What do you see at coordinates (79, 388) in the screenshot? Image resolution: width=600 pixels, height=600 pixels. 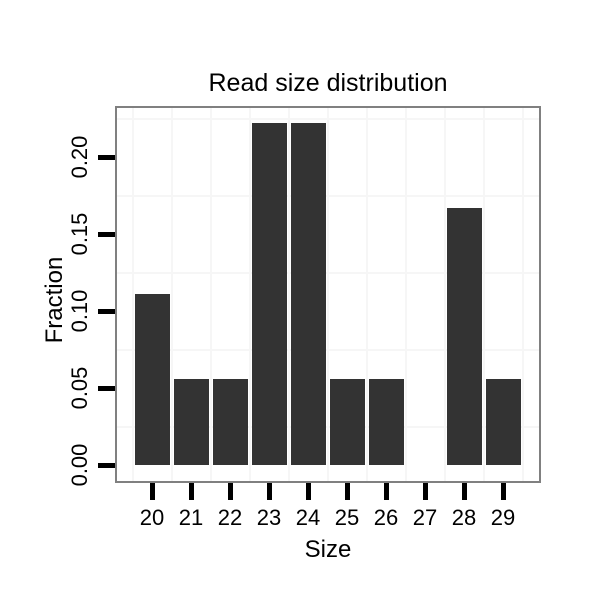 I see `y-tick-label: 0.05` at bounding box center [79, 388].